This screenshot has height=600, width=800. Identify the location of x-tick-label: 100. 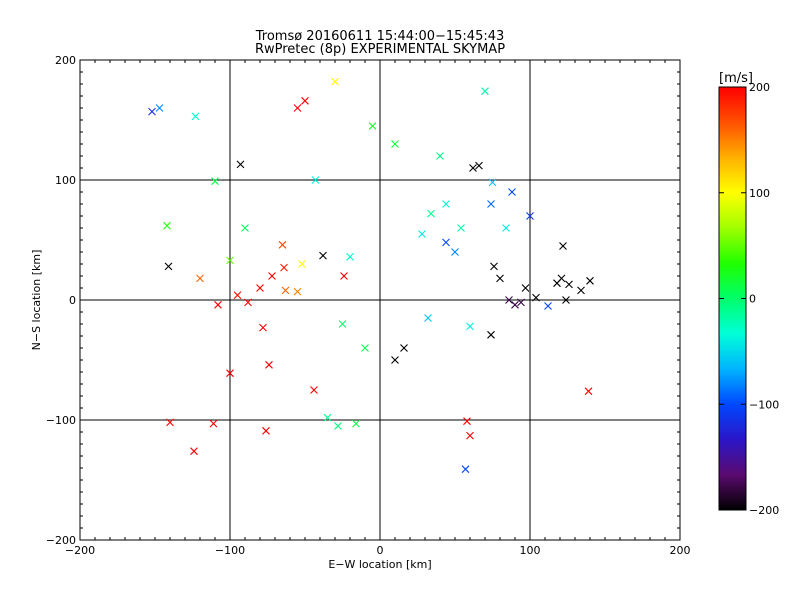
(530, 550).